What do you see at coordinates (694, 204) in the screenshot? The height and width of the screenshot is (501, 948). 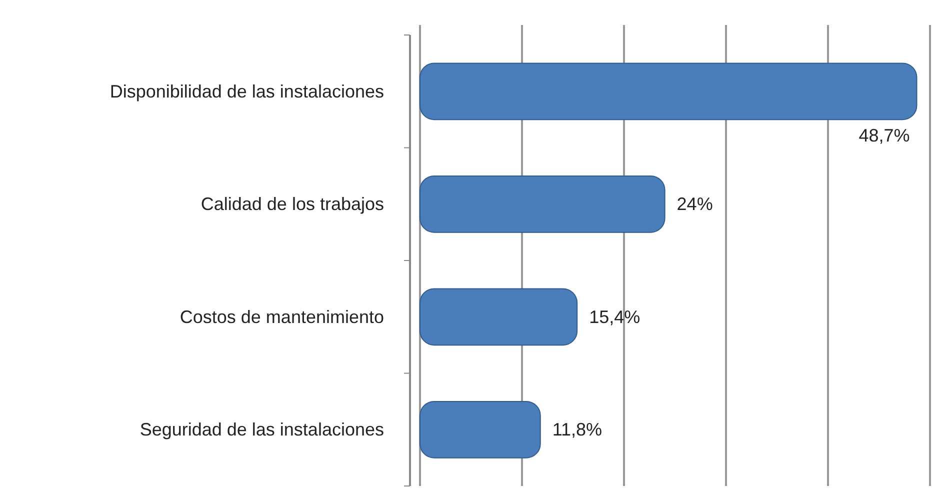 I see `data-label: 24%` at bounding box center [694, 204].